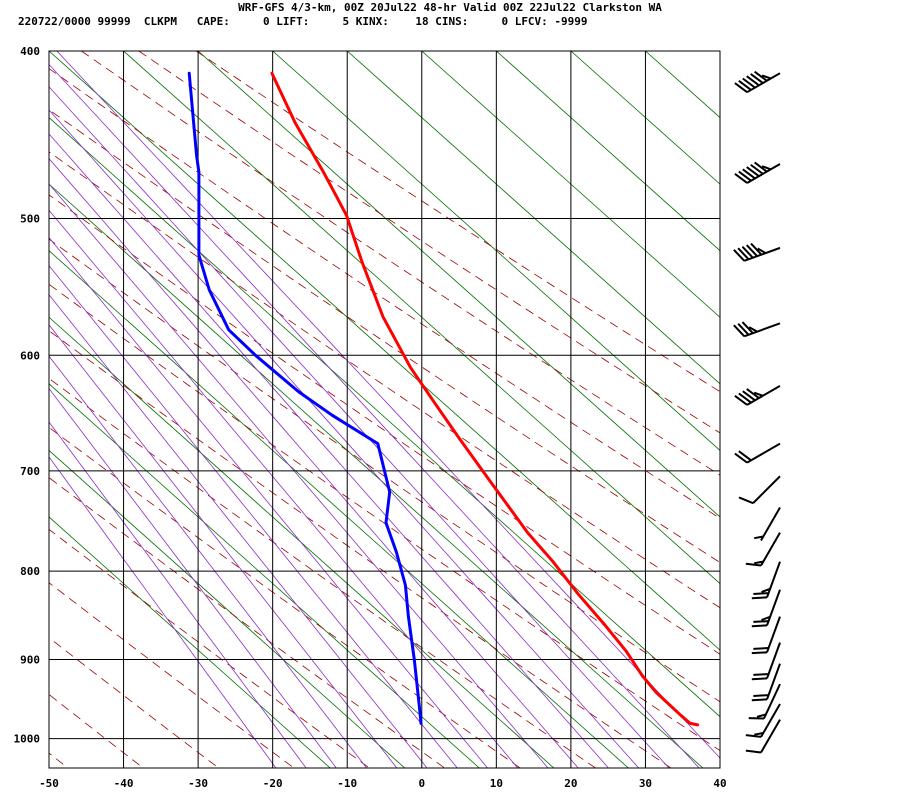  I want to click on x-tick-label: -10, so click(347, 783).